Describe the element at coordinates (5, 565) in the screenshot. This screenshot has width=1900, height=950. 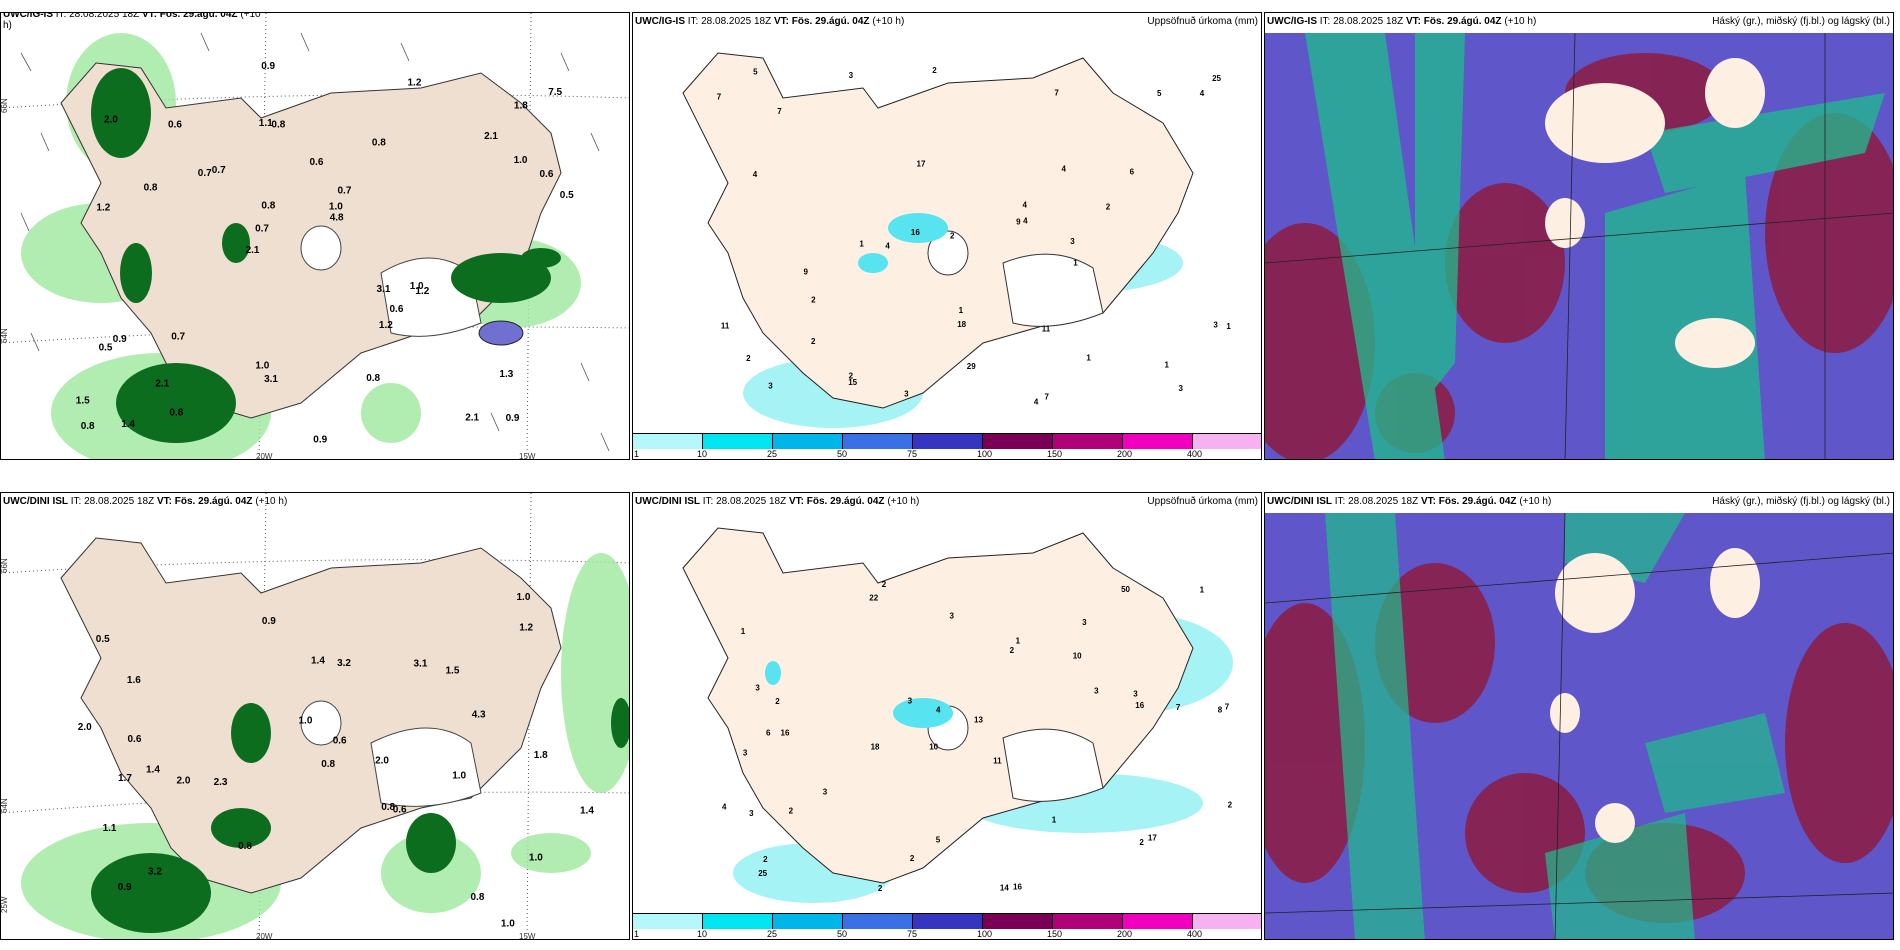
I see `lat-label-66: 66N` at that location.